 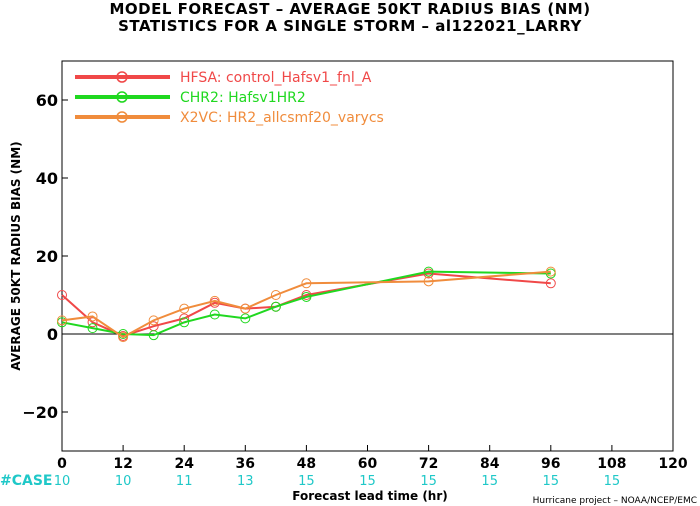 I want to click on y-tick-label: −20, so click(x=40, y=412).